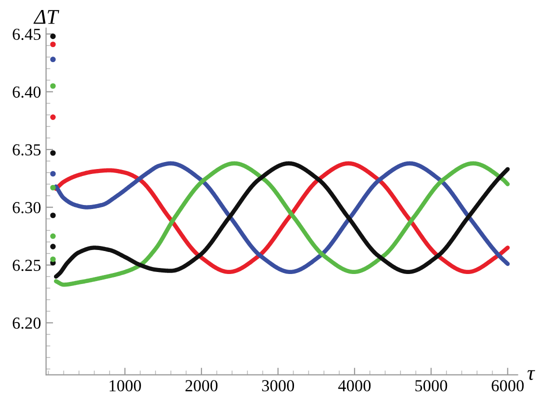  I want to click on x-tick-label: 4000, so click(354, 386).